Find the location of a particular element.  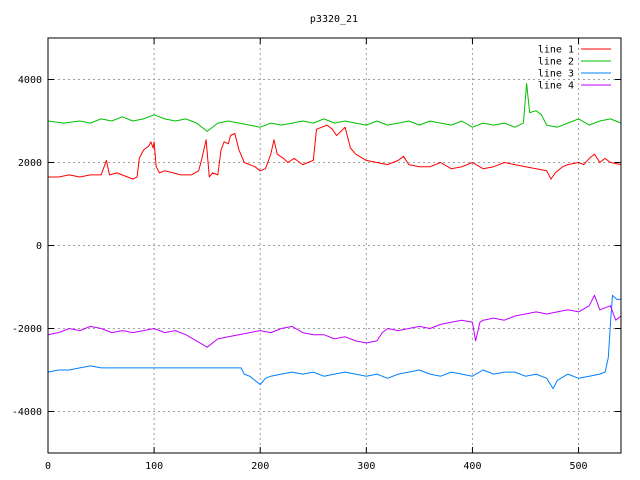

x-tick-label: 200 is located at coordinates (260, 466).